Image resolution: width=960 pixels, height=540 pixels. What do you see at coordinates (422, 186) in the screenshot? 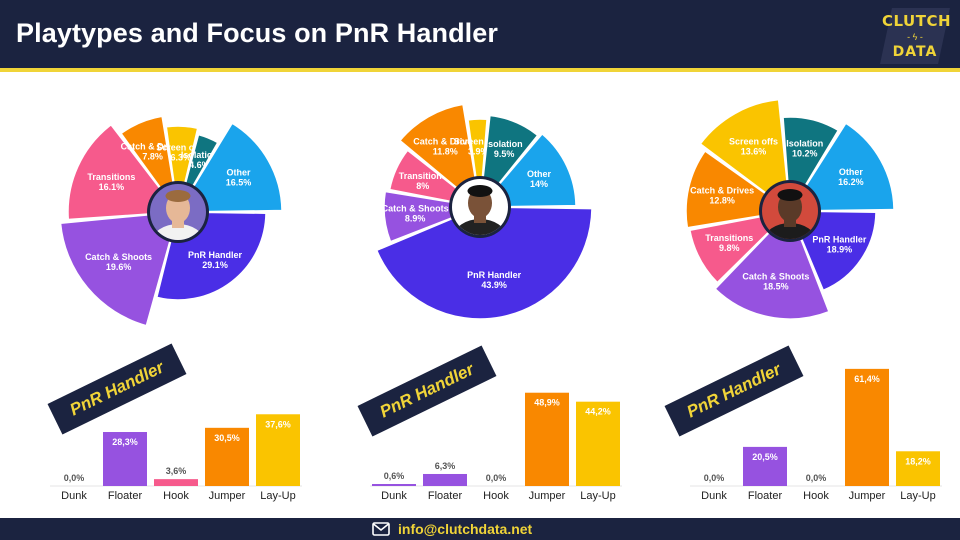
I see `slice-value: 8%` at bounding box center [422, 186].